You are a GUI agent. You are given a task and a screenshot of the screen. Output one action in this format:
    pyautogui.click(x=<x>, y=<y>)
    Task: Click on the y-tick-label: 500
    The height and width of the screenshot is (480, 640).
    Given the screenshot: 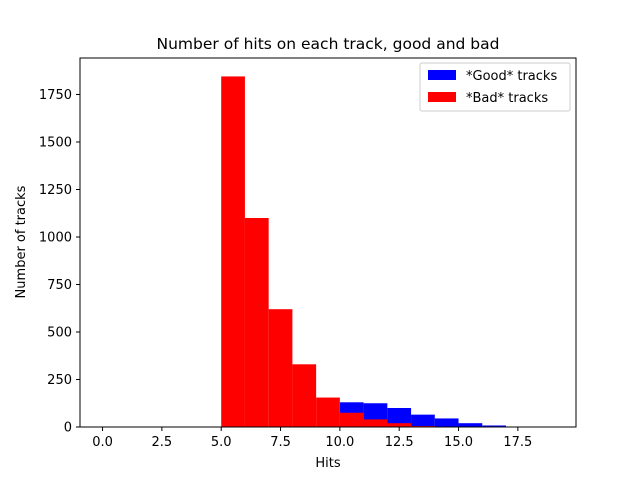 What is the action you would take?
    pyautogui.click(x=59, y=332)
    